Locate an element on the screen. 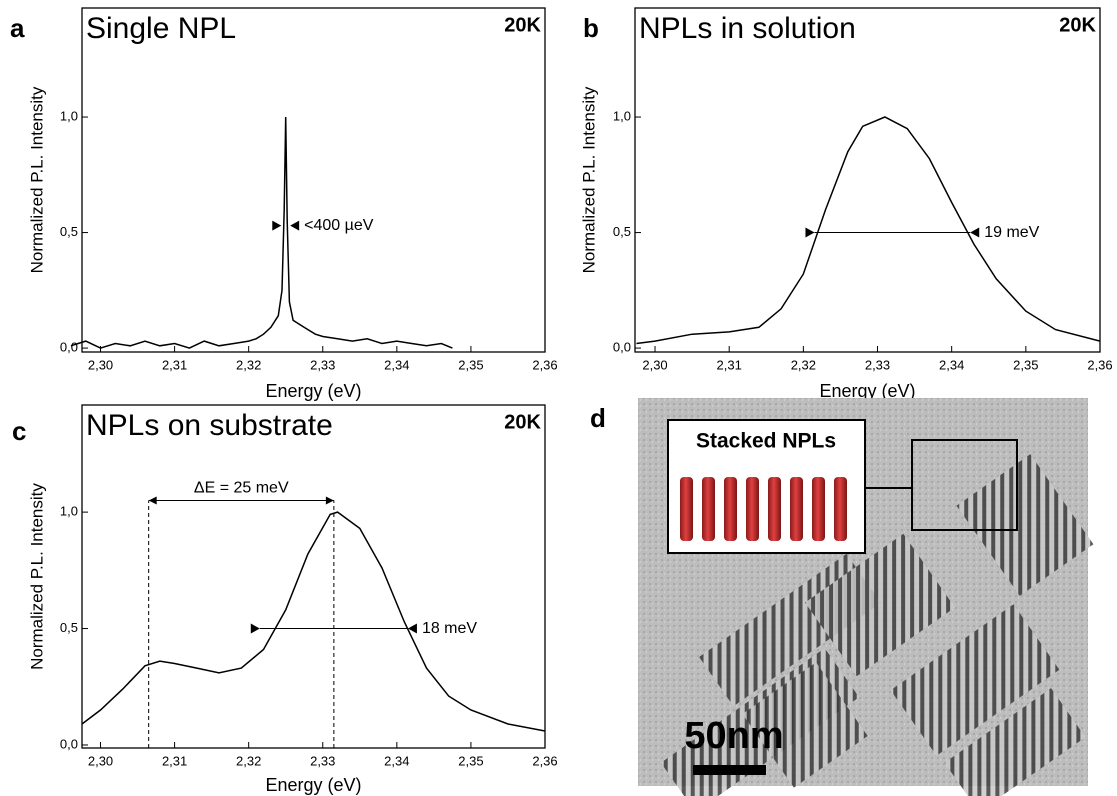 Image resolution: width=1117 pixels, height=796 pixels. panel-title: Single NPL is located at coordinates (161, 28).